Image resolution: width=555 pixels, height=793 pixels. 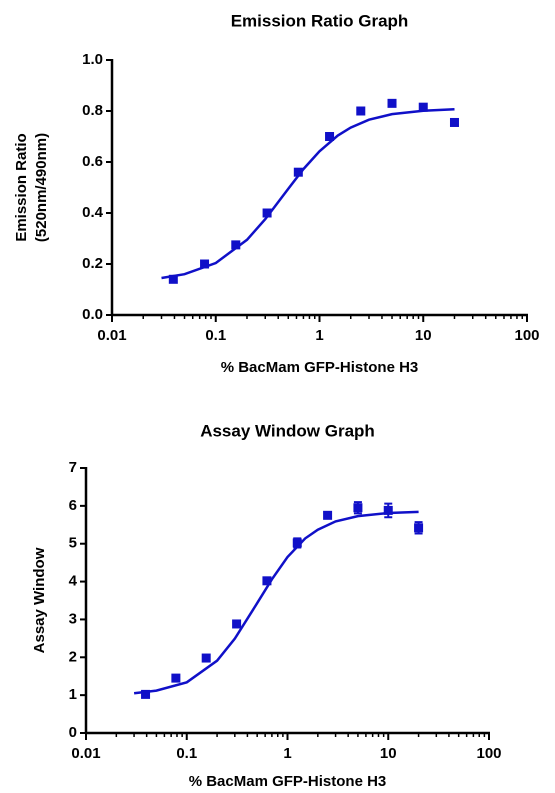 What do you see at coordinates (73, 543) in the screenshot?
I see `y-tick-label: 5` at bounding box center [73, 543].